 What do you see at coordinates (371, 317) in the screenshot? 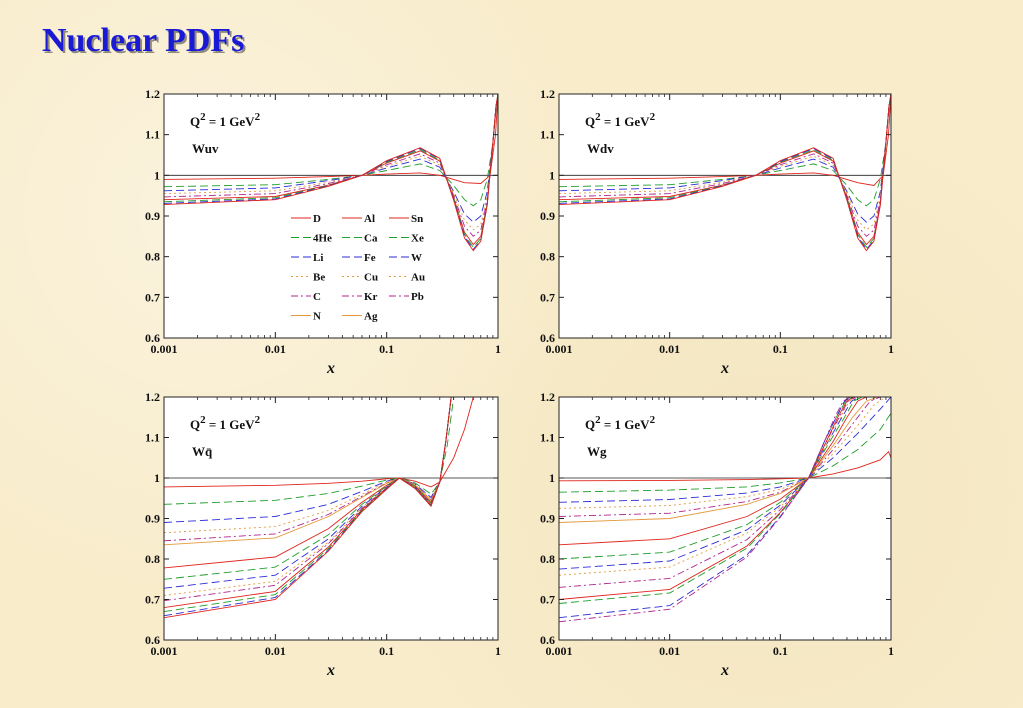
I see `legend-label: Ag` at bounding box center [371, 317].